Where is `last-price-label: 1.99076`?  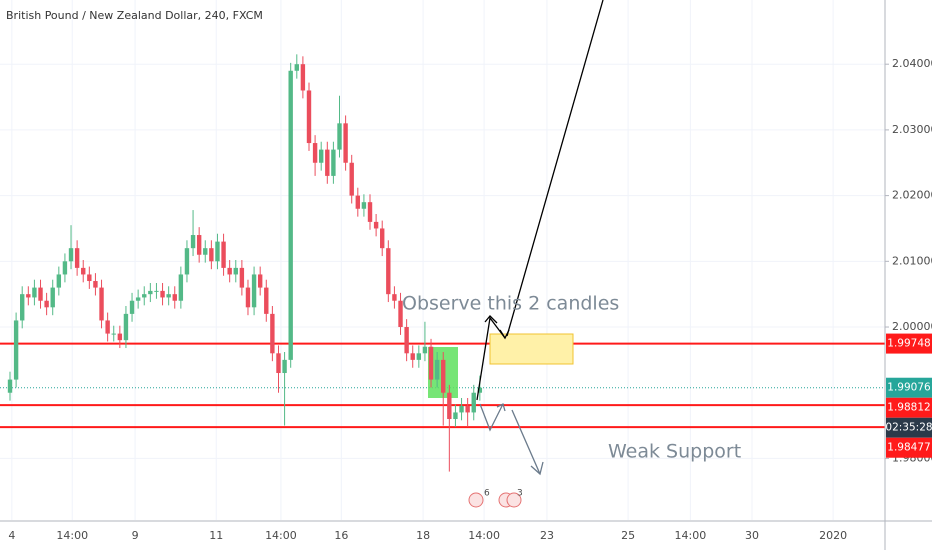
last-price-label: 1.99076 is located at coordinates (909, 388).